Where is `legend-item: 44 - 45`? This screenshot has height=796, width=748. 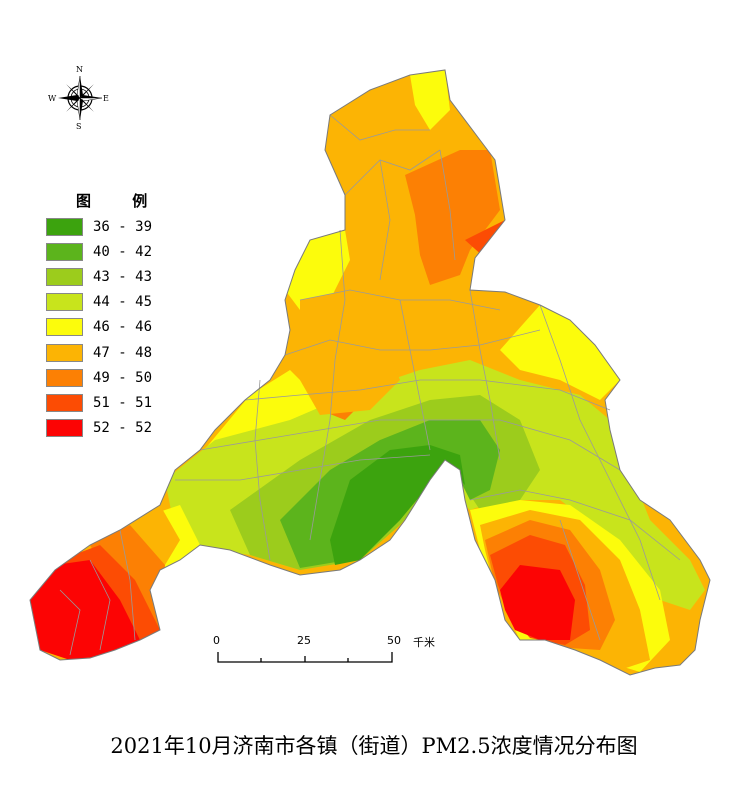 legend-item: 44 - 45 is located at coordinates (116, 302).